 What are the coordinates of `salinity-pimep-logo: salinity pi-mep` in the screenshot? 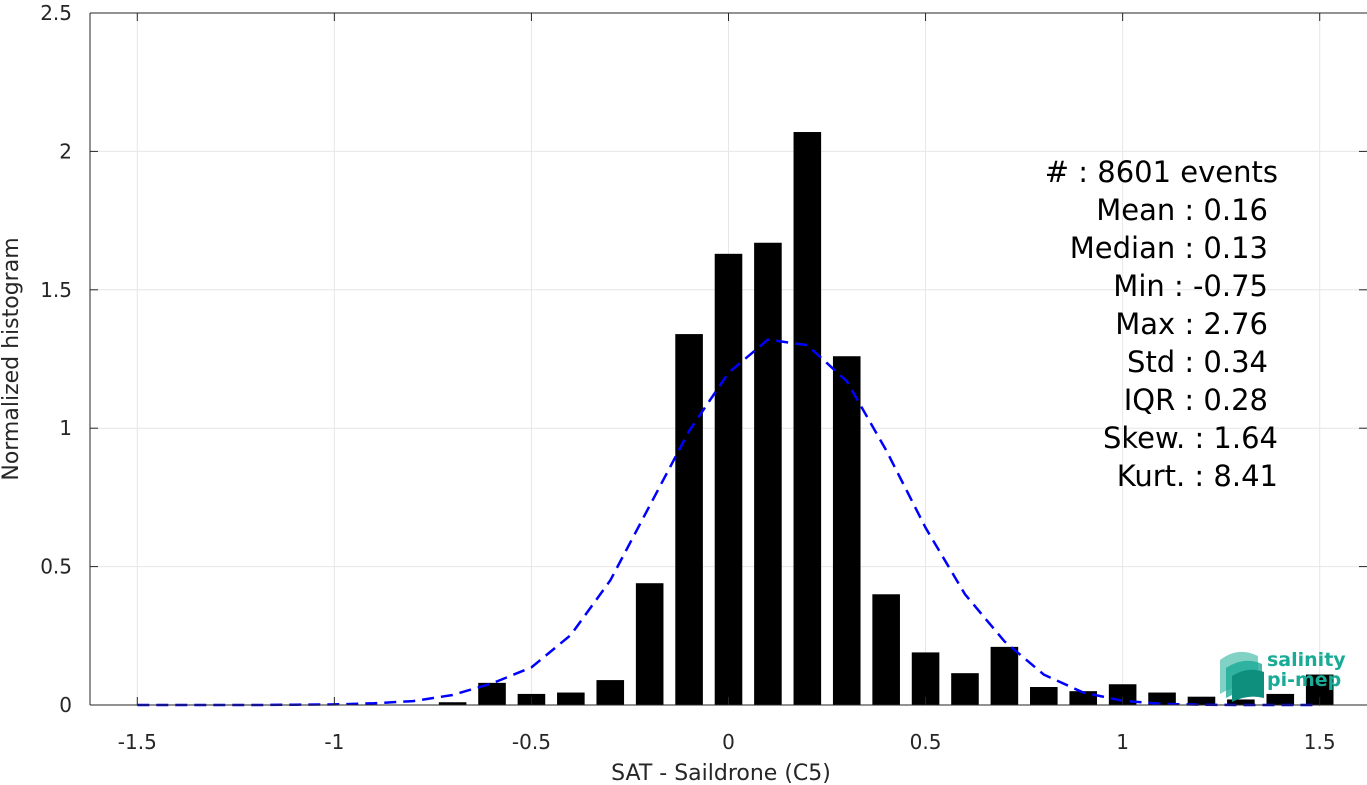 It's located at (1283, 675).